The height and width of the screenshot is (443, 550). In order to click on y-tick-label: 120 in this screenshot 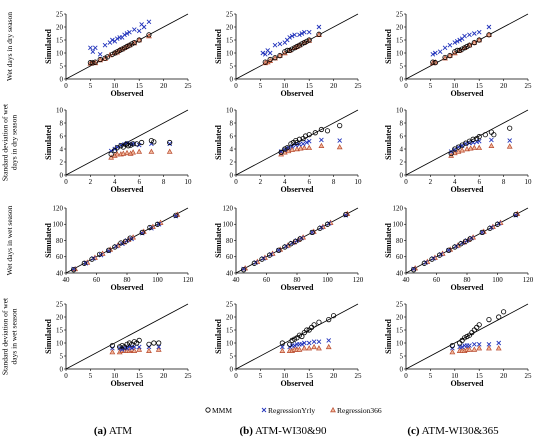, I will do `click(228, 208)`.